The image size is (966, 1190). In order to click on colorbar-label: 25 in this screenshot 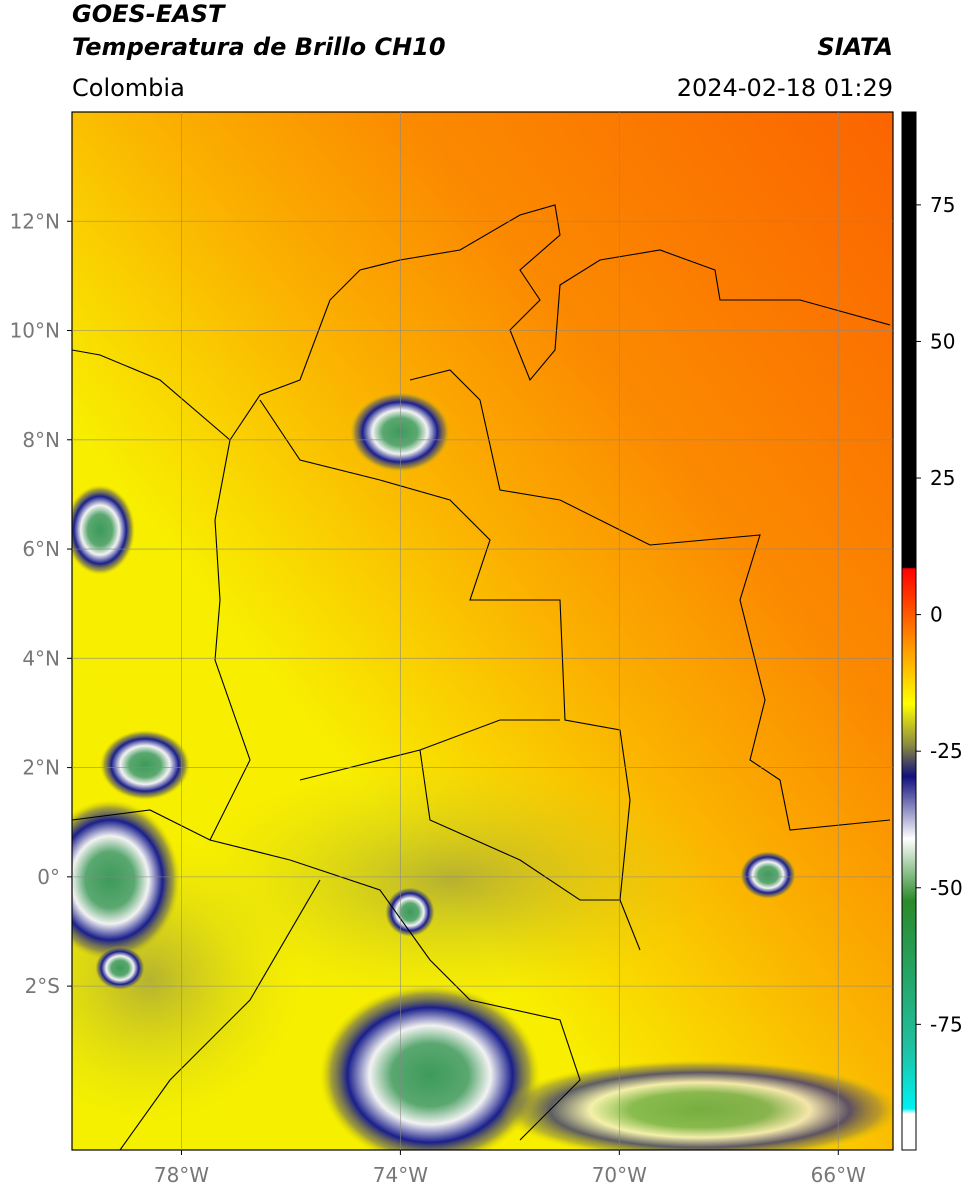, I will do `click(942, 478)`.